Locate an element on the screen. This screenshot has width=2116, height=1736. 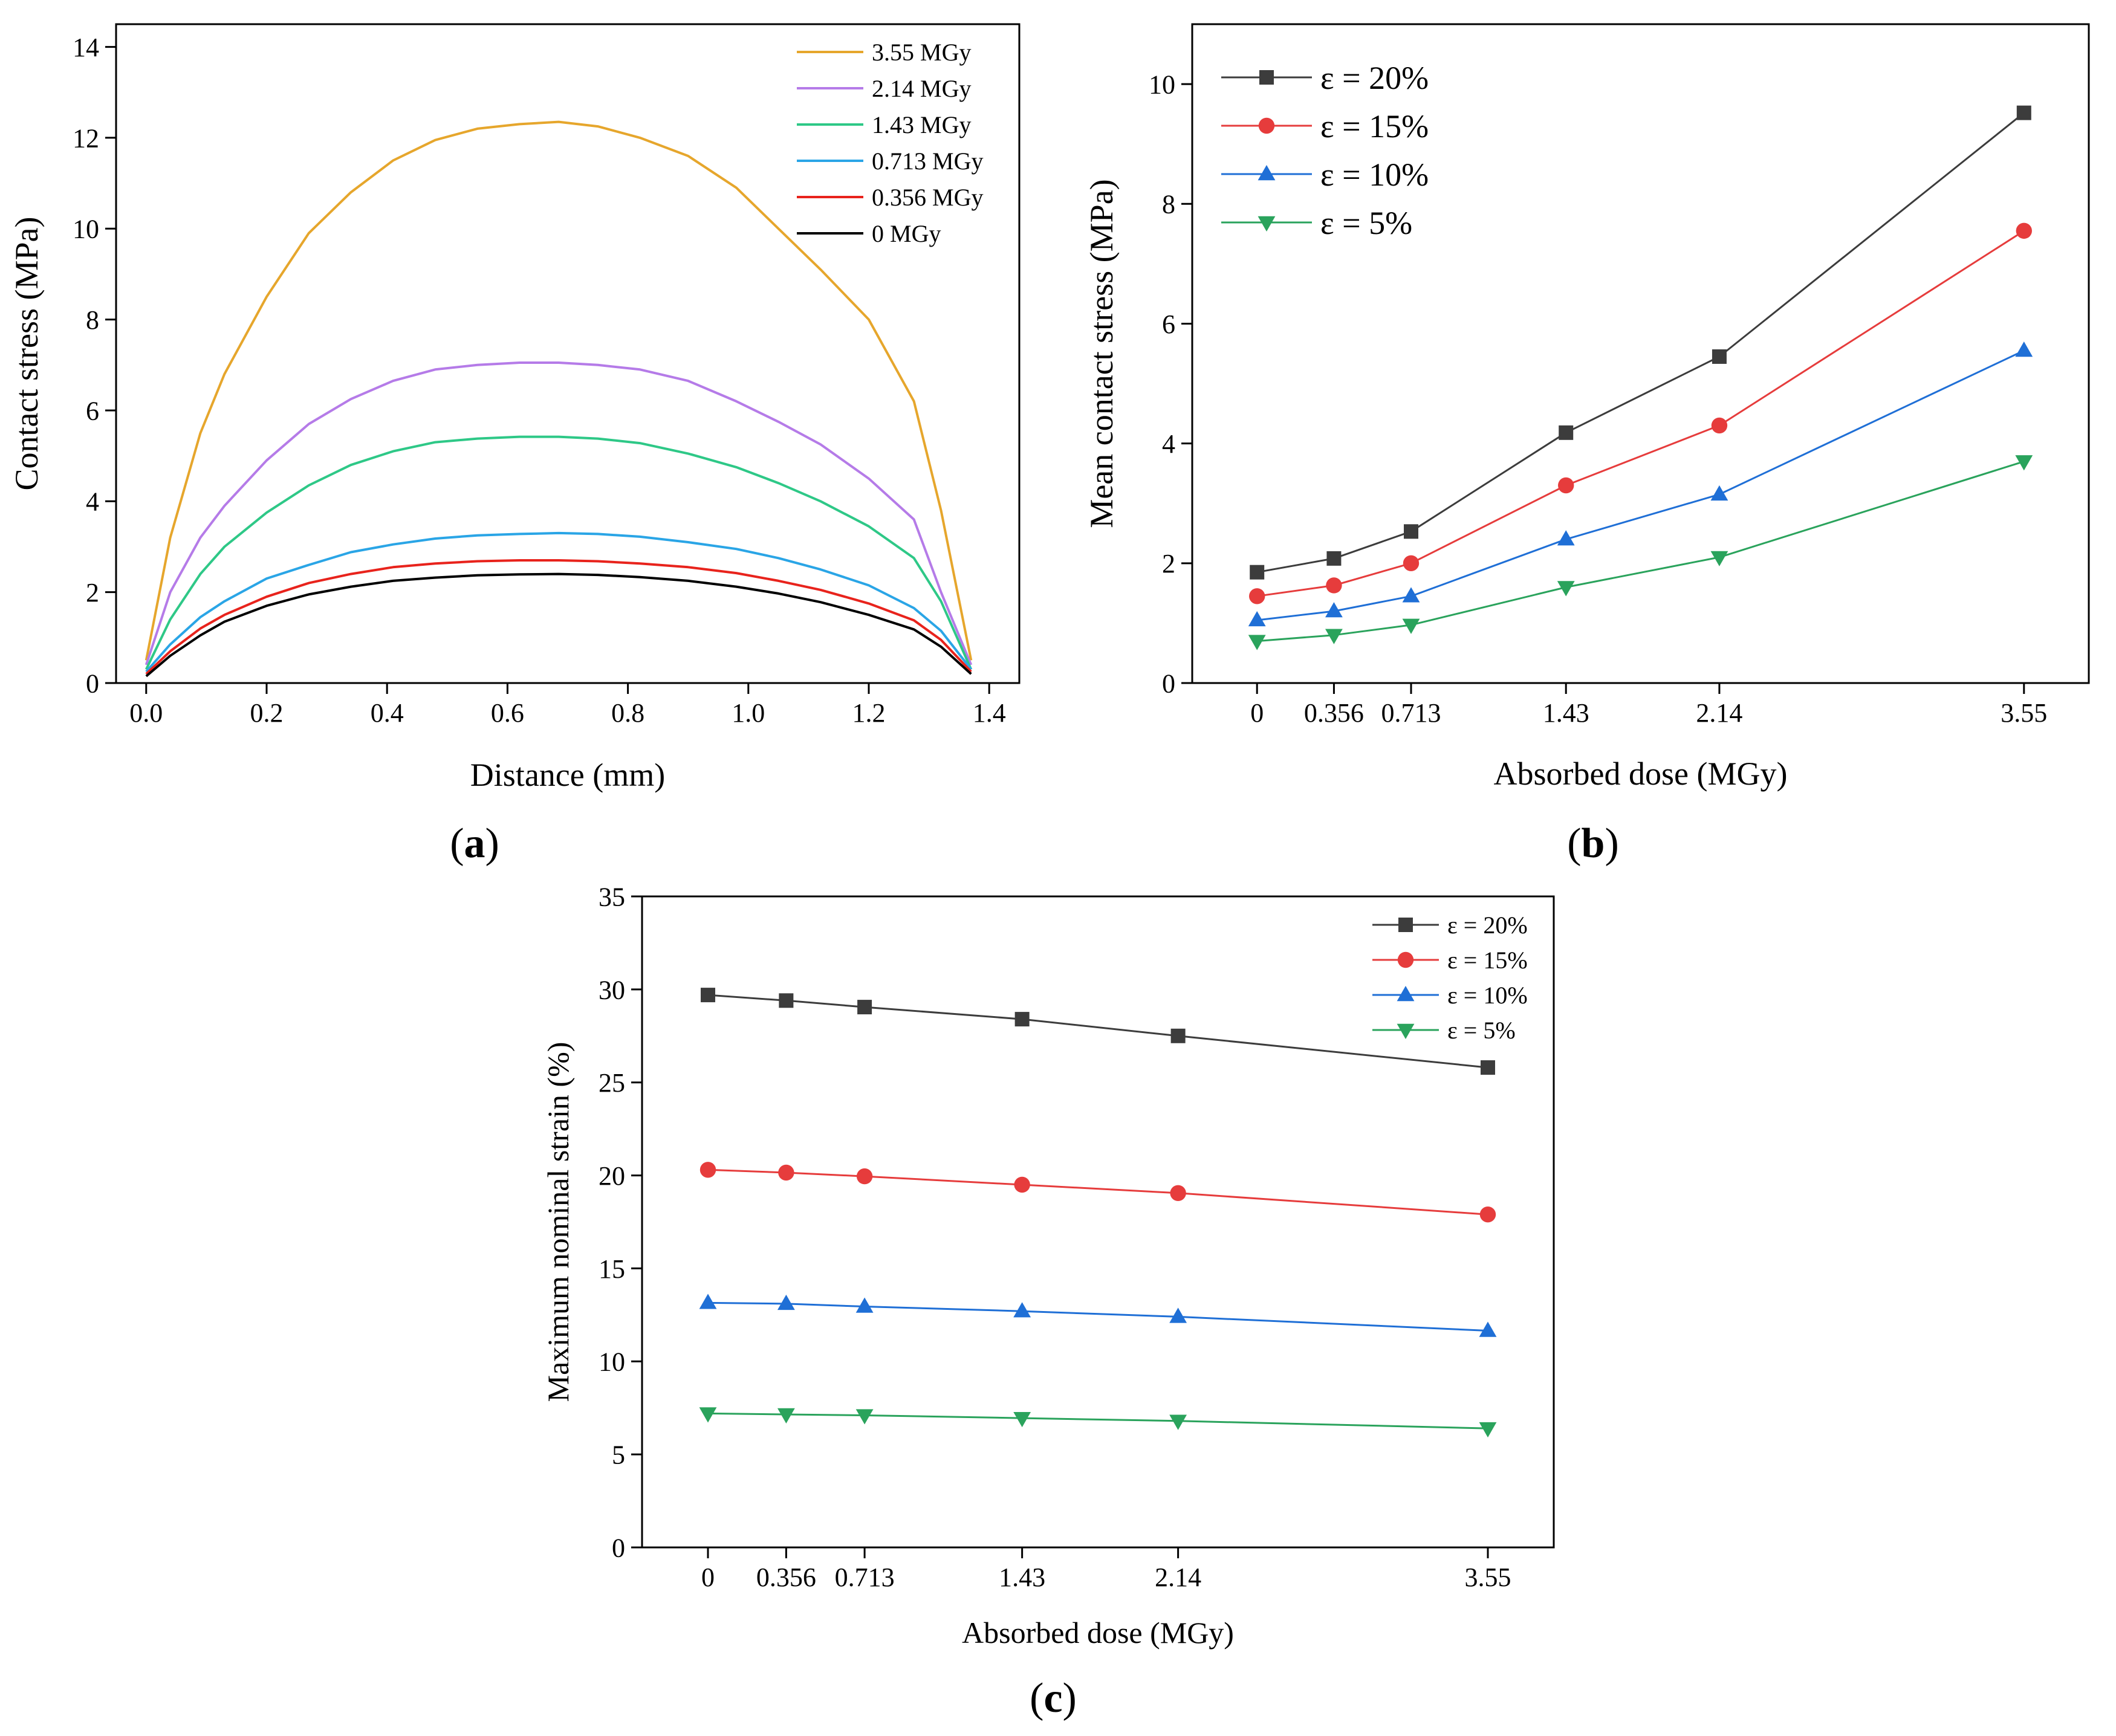
panel-label: (c) is located at coordinates (1053, 1698).